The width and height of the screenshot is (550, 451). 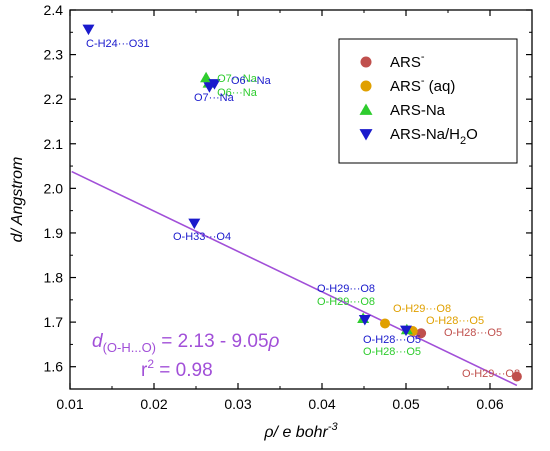 I want to click on y-axis-title: d/ Angstrom, so click(x=17, y=200).